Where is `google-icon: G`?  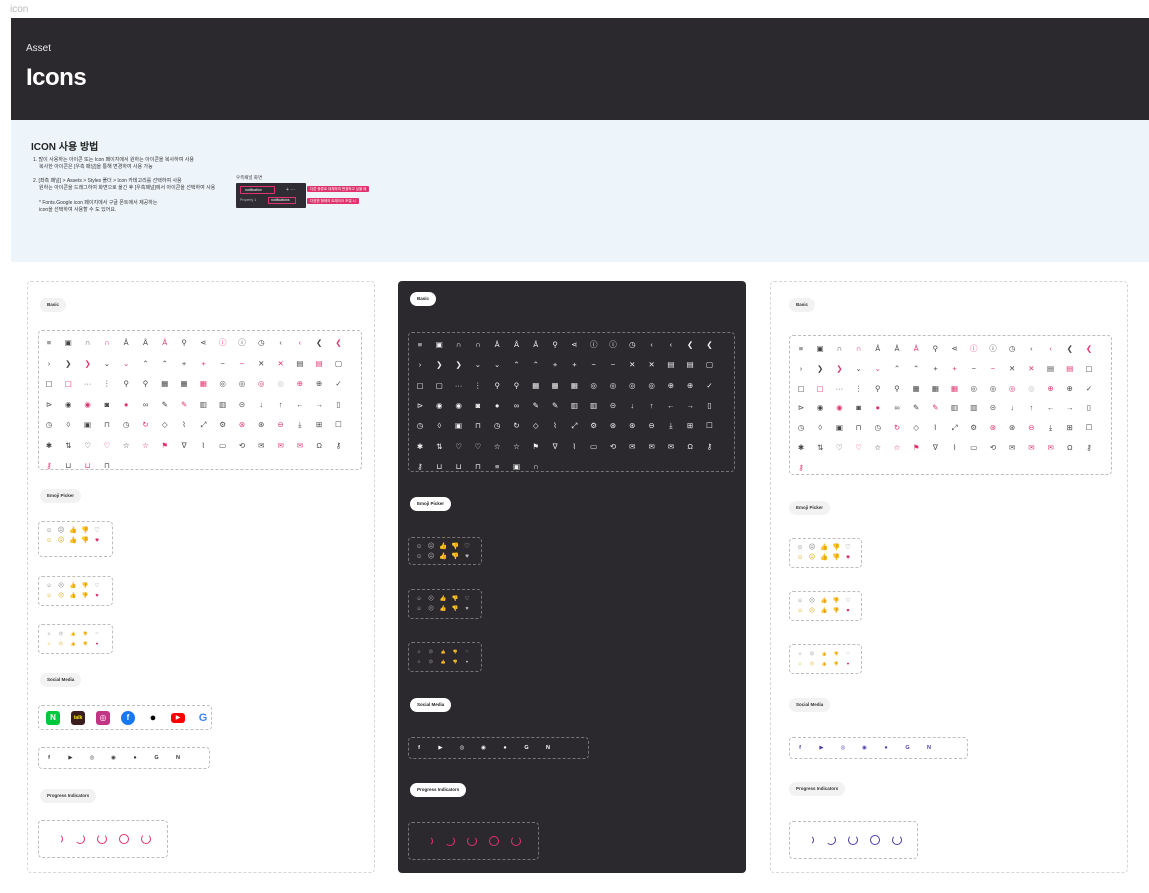
google-icon: G is located at coordinates (203, 718).